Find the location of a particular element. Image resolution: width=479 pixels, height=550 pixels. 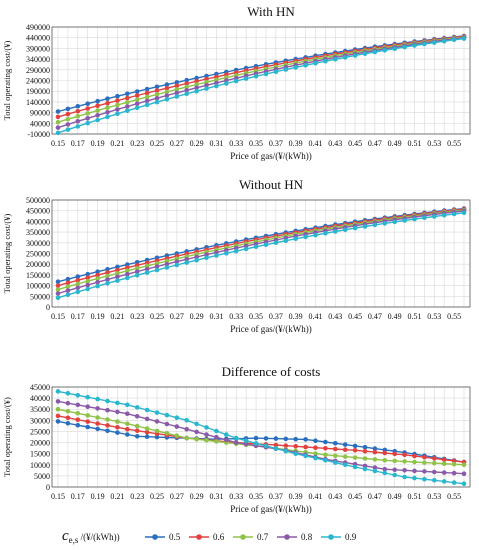

legend-title: ce,s /(¥/(kWh)) is located at coordinates (91, 536).